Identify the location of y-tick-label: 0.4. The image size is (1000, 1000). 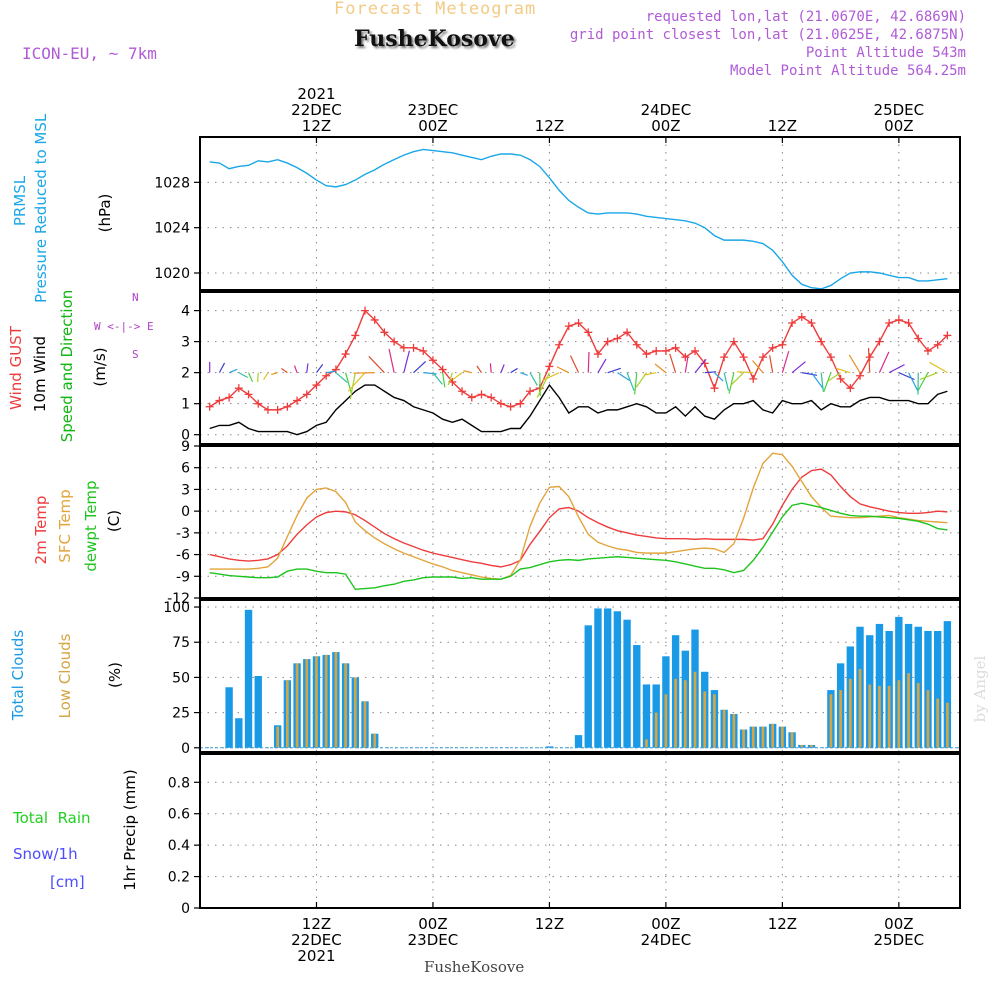
(179, 846).